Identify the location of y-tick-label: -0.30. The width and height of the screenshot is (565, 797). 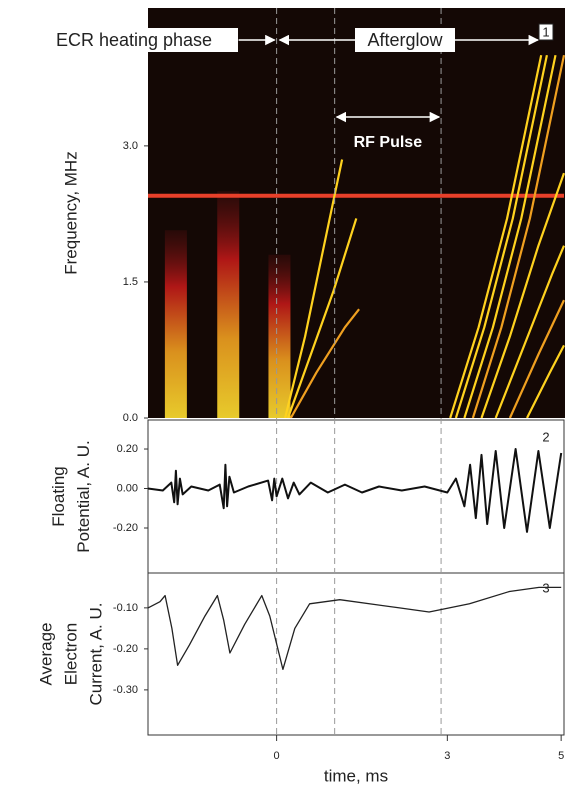
(125, 690).